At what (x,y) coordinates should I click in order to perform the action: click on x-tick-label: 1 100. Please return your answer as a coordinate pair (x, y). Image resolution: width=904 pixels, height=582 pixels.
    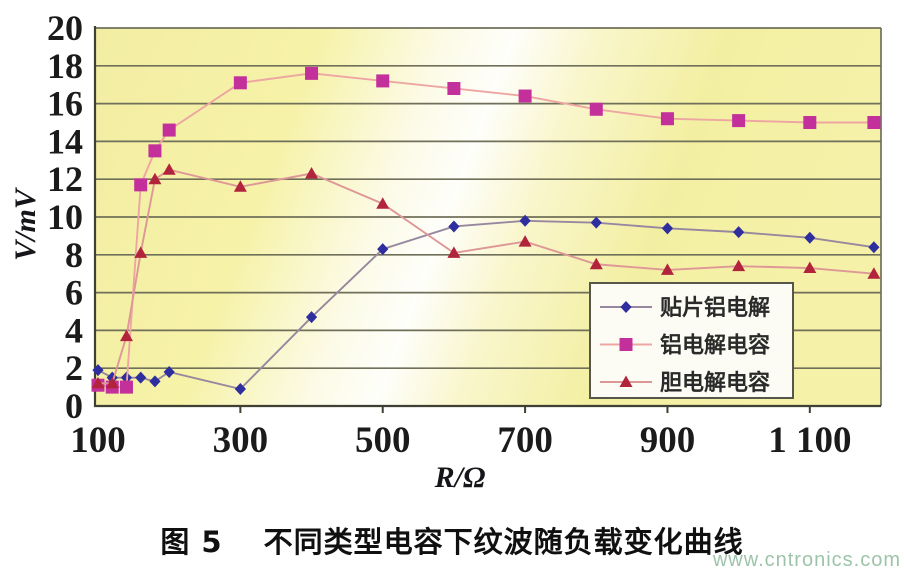
    Looking at the image, I should click on (809, 440).